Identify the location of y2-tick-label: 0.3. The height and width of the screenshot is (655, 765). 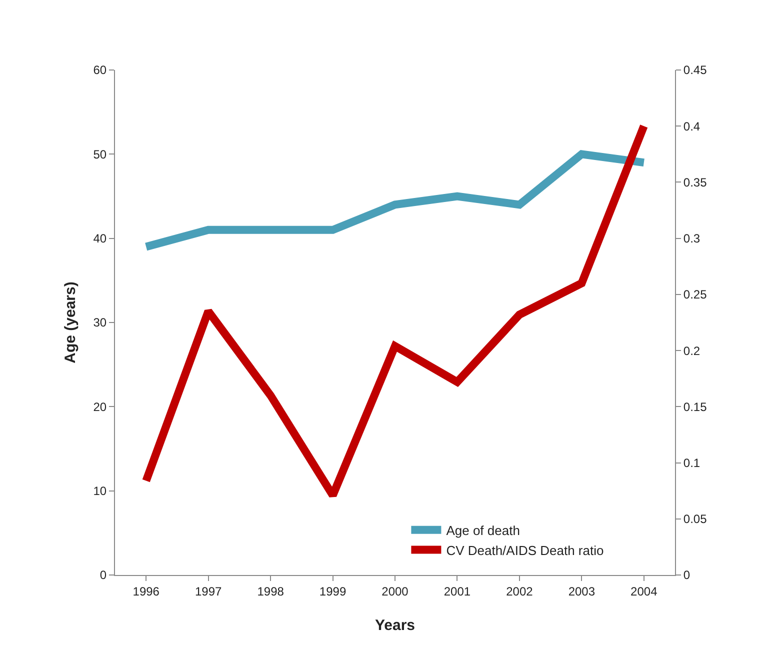
(691, 239).